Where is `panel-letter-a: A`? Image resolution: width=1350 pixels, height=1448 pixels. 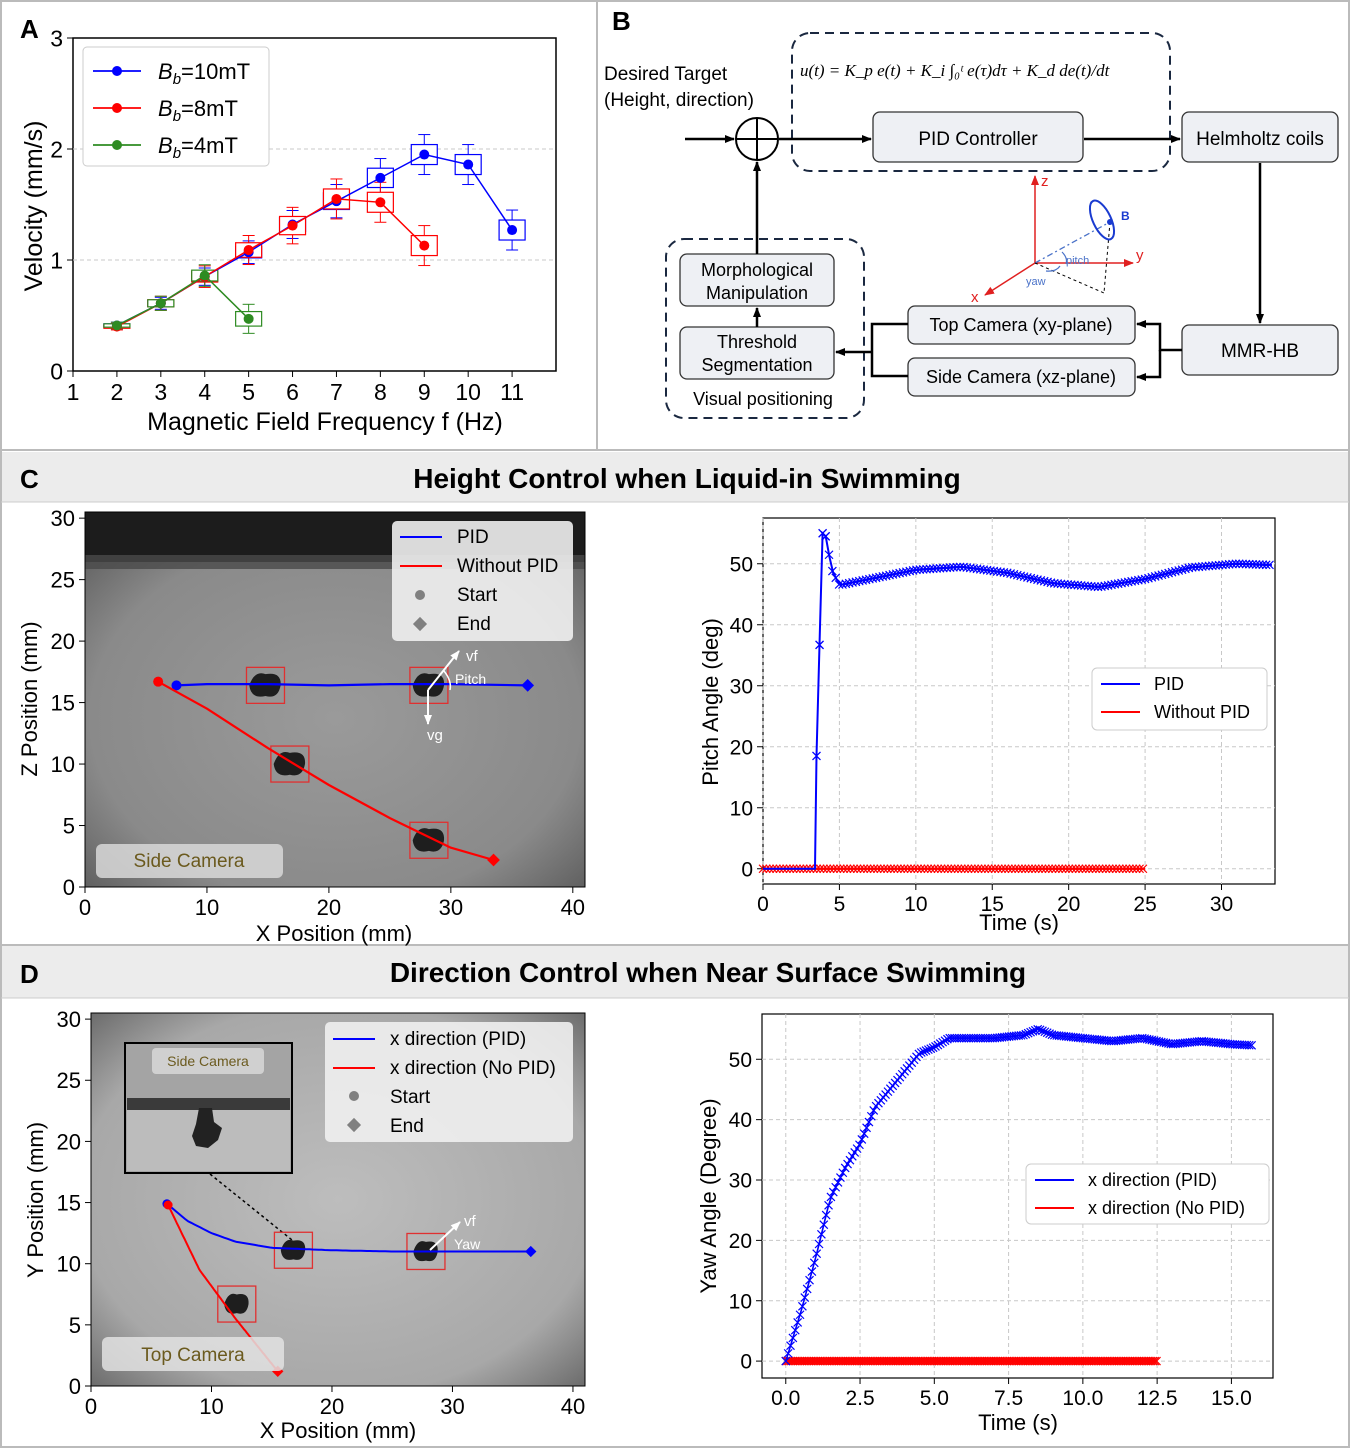
panel-letter-a: A is located at coordinates (29, 29).